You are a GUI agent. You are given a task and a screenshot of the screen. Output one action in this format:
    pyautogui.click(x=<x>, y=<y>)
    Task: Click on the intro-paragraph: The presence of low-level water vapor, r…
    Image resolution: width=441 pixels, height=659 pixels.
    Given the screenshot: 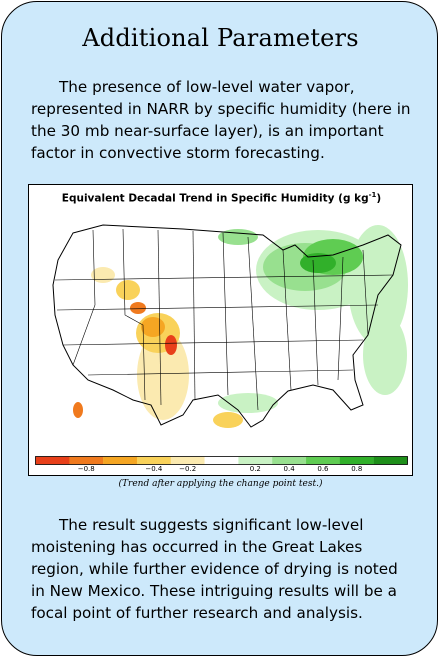 What is the action you would take?
    pyautogui.click(x=222, y=120)
    